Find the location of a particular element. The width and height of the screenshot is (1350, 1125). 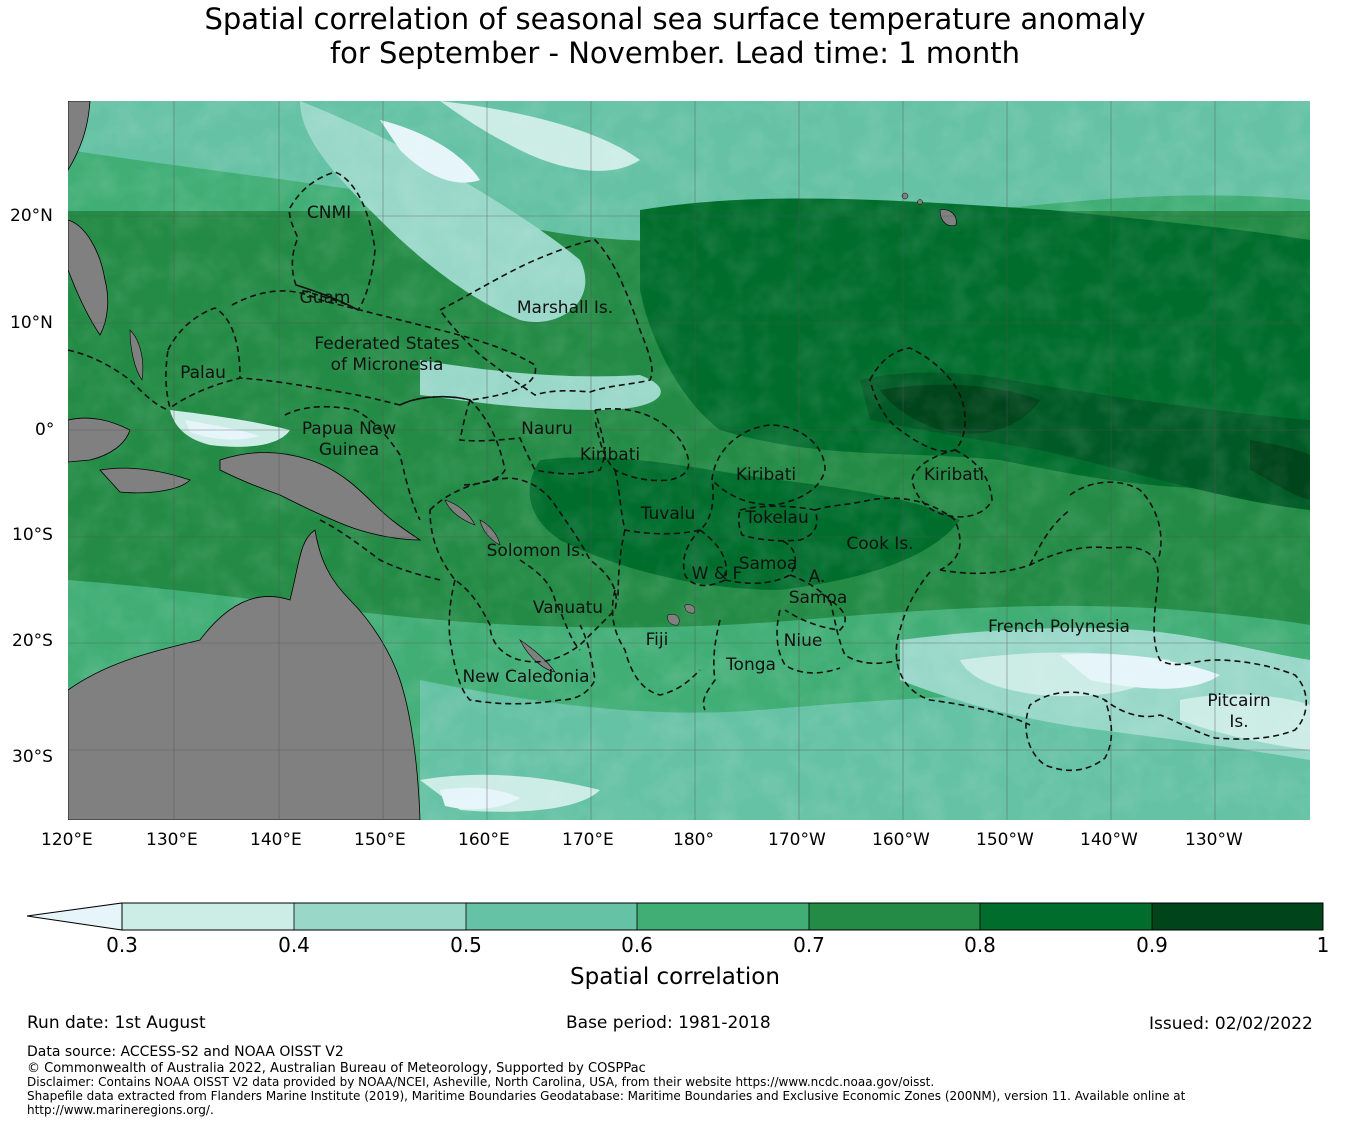

label-solomon: Solomon Is. is located at coordinates (536, 551).